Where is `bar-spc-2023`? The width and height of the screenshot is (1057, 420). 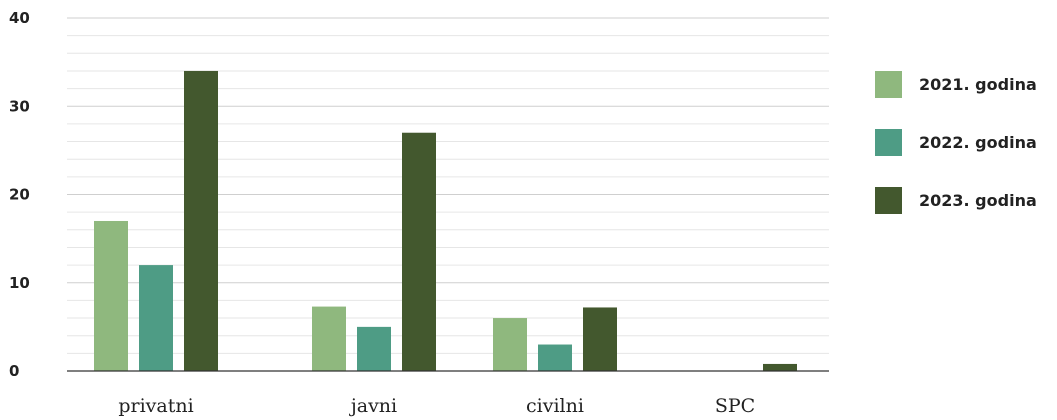
bar-spc-2023 is located at coordinates (780, 367).